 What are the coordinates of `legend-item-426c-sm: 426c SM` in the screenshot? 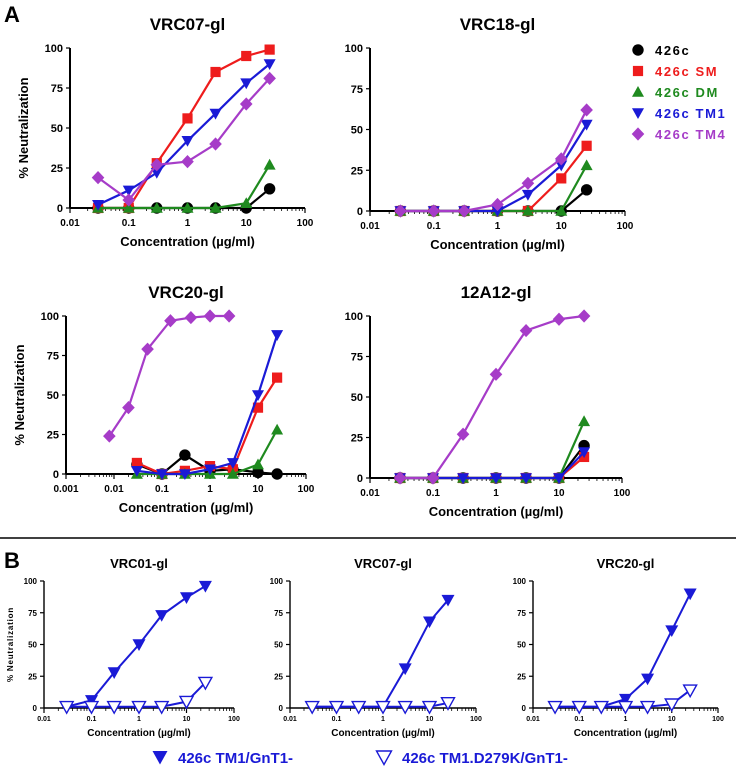 It's located at (674, 71).